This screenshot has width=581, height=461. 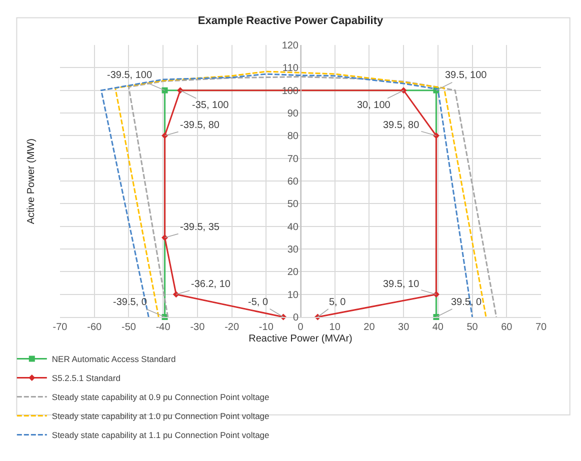 I want to click on annotation: -39.5, 0, so click(x=130, y=302).